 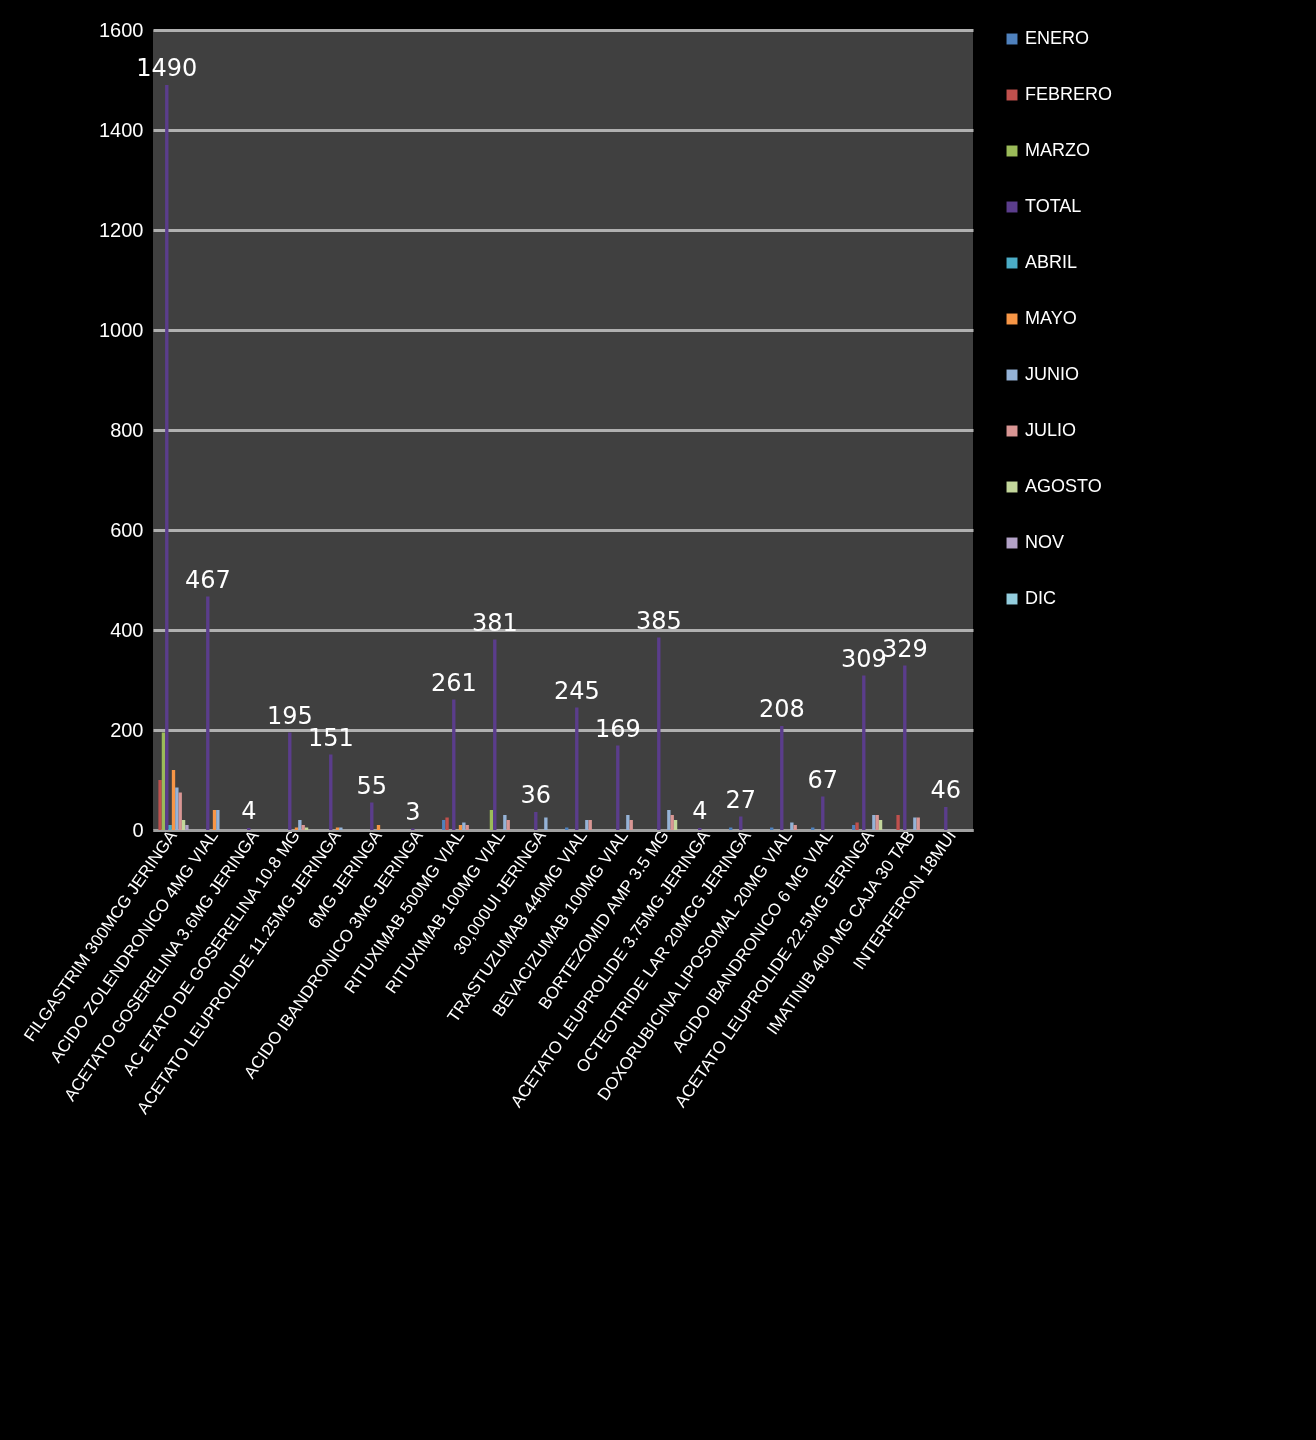 What do you see at coordinates (1069, 94) in the screenshot?
I see `legend-label: FEBRERO` at bounding box center [1069, 94].